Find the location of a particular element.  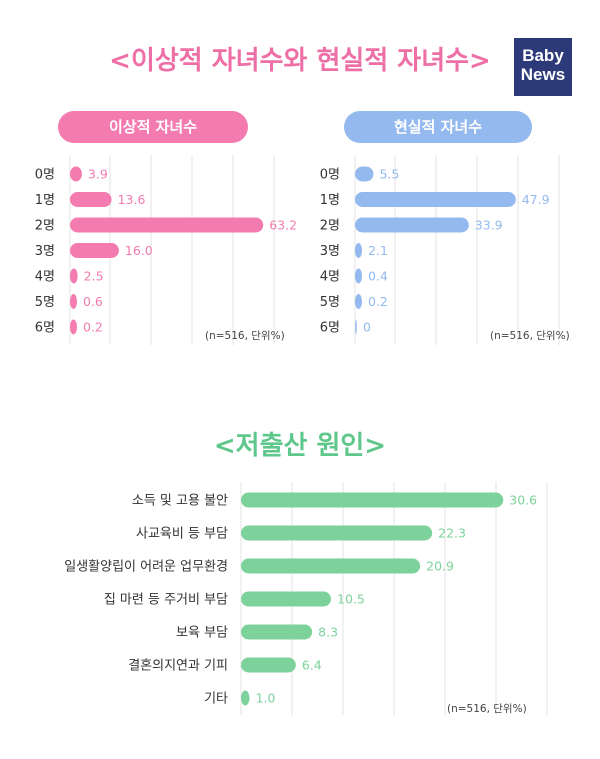

cause-value-label: 1.0 is located at coordinates (266, 698).